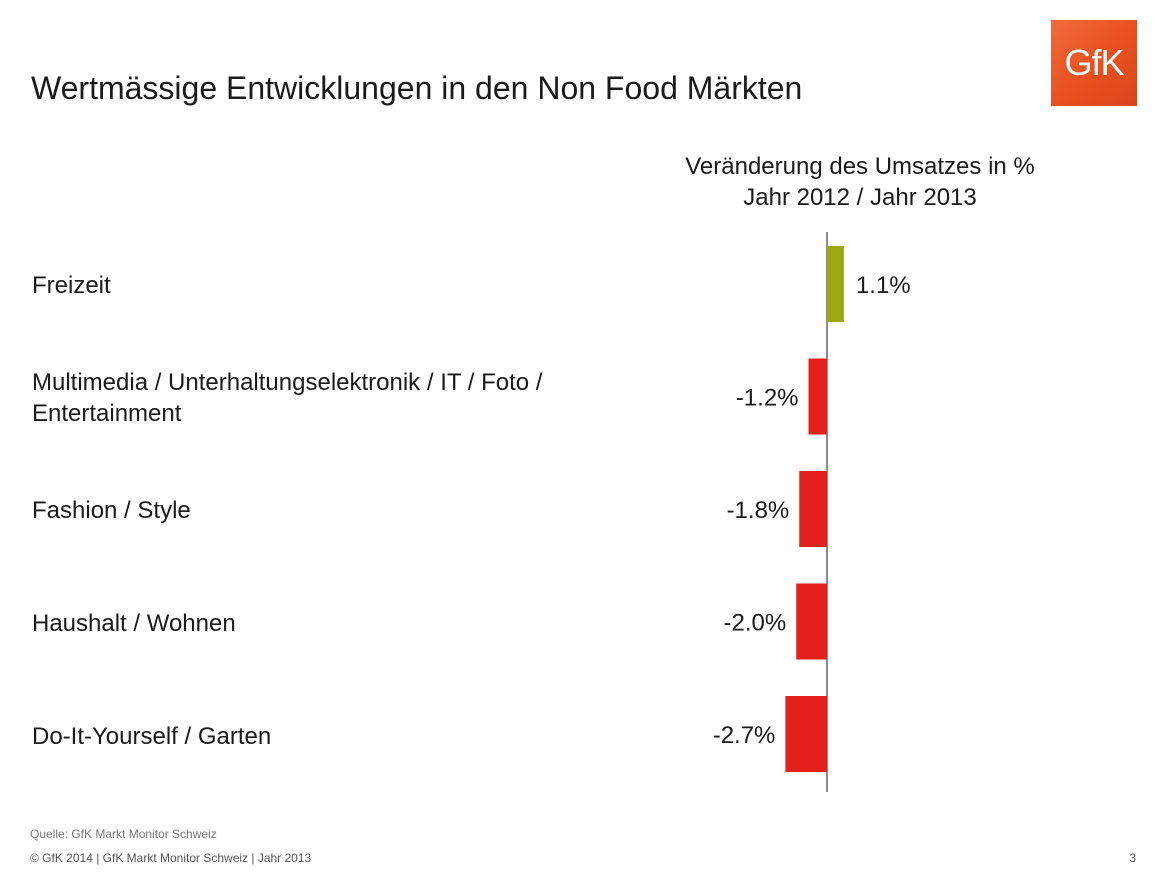 This screenshot has height=876, width=1156. I want to click on category-label-line: Haushalt / Wohnen, so click(134, 623).